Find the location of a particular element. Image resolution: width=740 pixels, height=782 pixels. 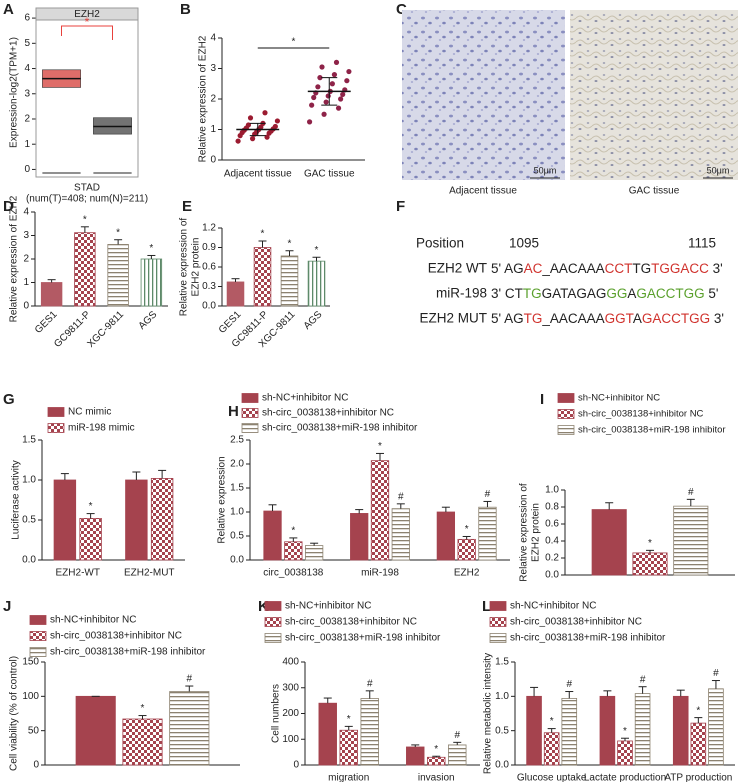

y-tick-label: 5 is located at coordinates (27, 43).